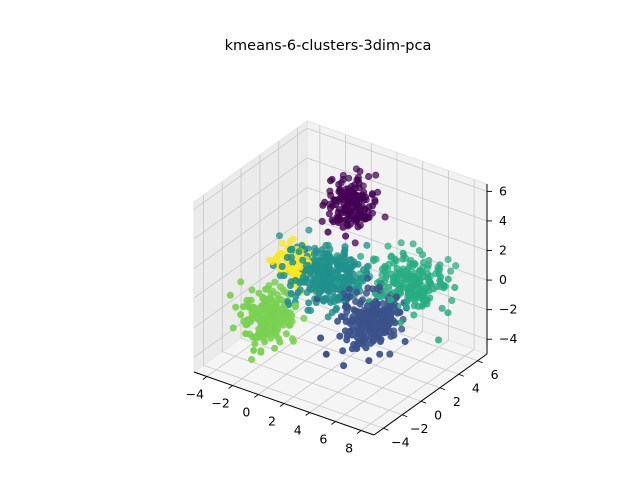 The width and height of the screenshot is (640, 480). Describe the element at coordinates (366, 372) in the screenshot. I see `x-grid-floor` at that location.